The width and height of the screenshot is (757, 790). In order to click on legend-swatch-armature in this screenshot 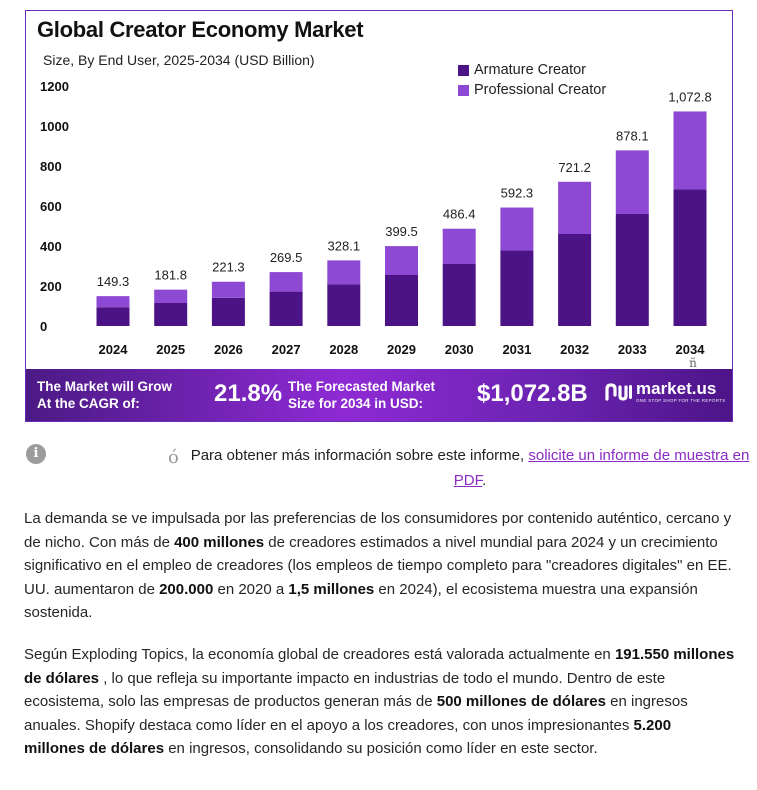, I will do `click(463, 70)`.